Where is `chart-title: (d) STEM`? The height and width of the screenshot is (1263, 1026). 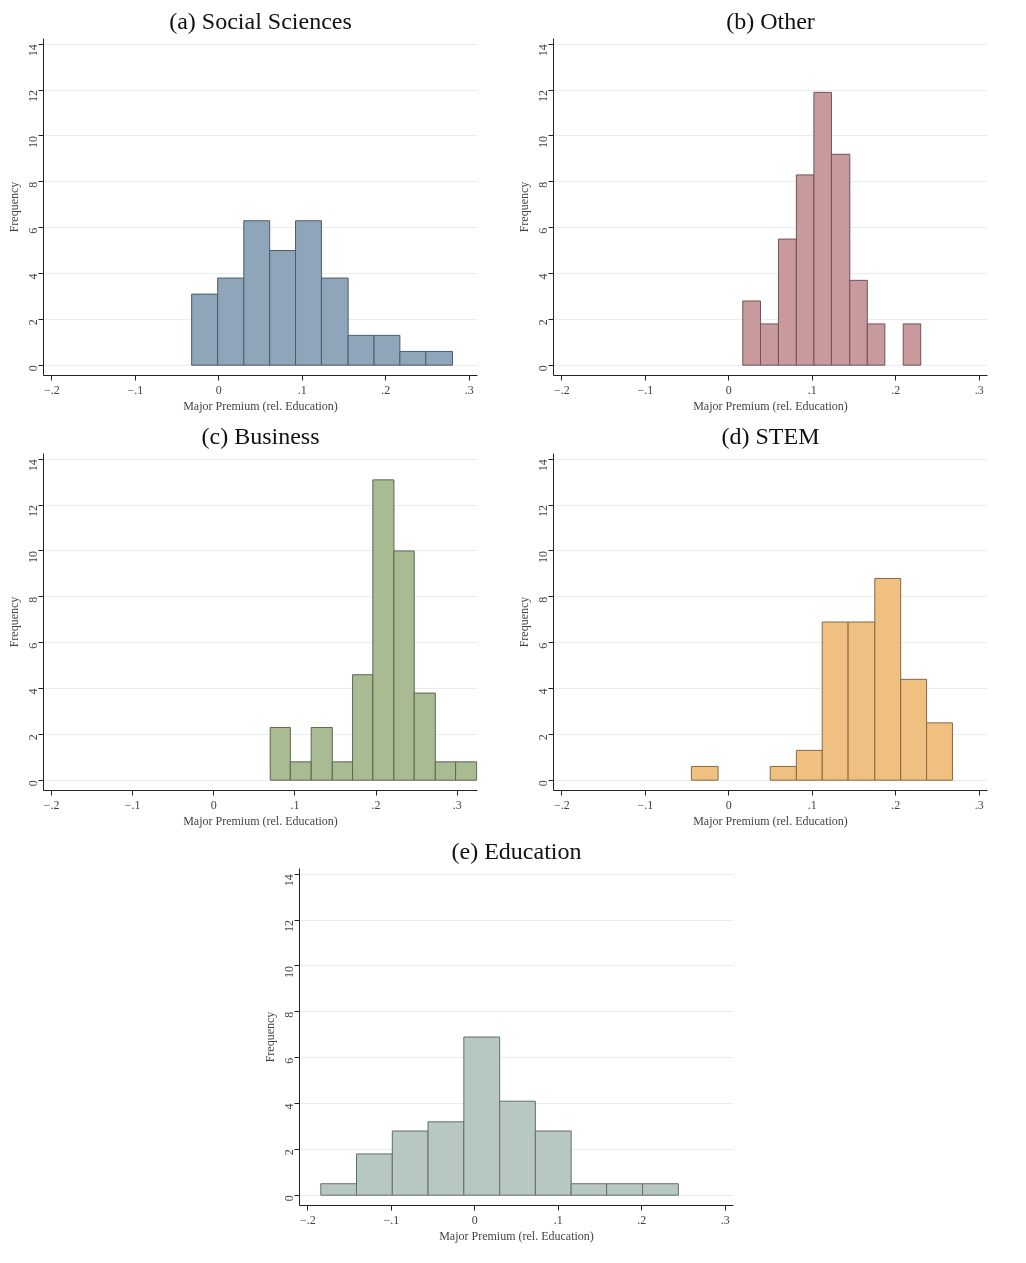 chart-title: (d) STEM is located at coordinates (770, 435).